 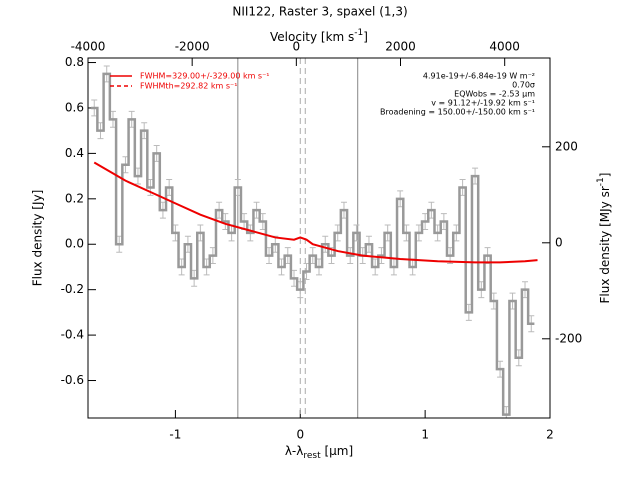 I want to click on y-axis-label: Flux density [Jy], so click(x=38, y=238).